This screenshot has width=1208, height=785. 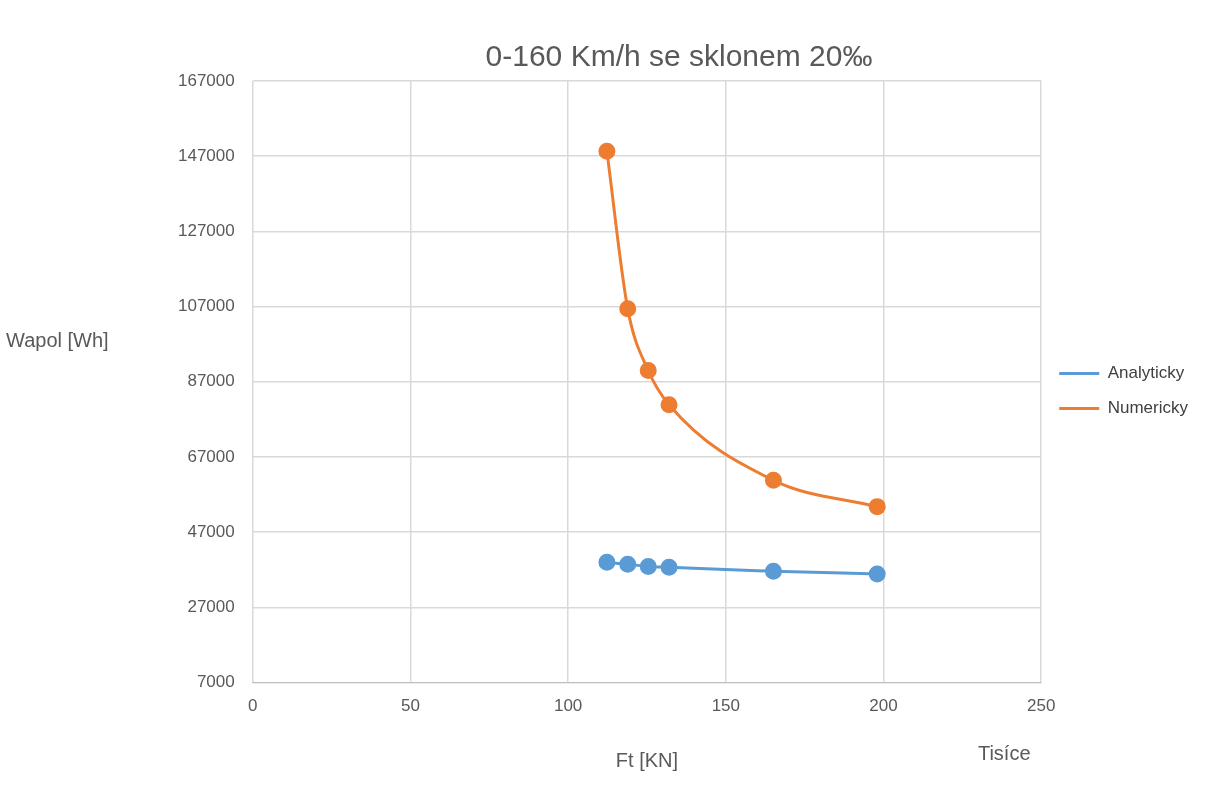 What do you see at coordinates (883, 706) in the screenshot?
I see `x-tick-label: 200` at bounding box center [883, 706].